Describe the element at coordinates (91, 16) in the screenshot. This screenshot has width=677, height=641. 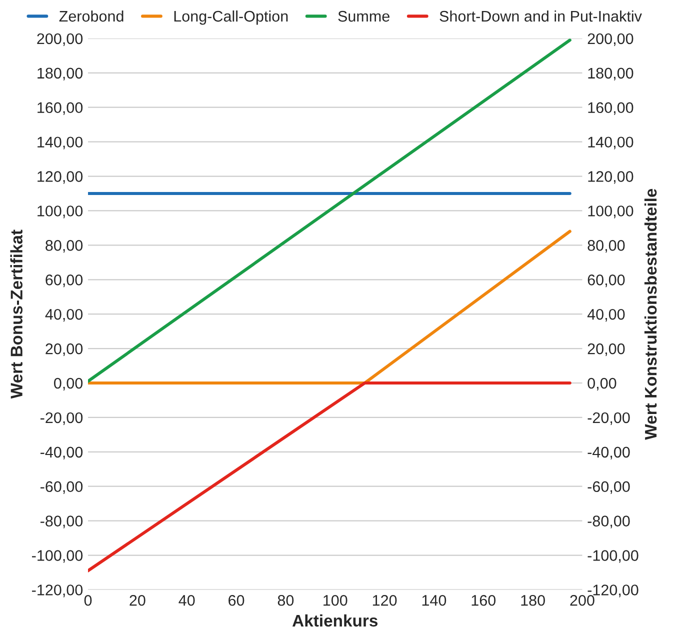
I see `legend-label: Zerobond` at that location.